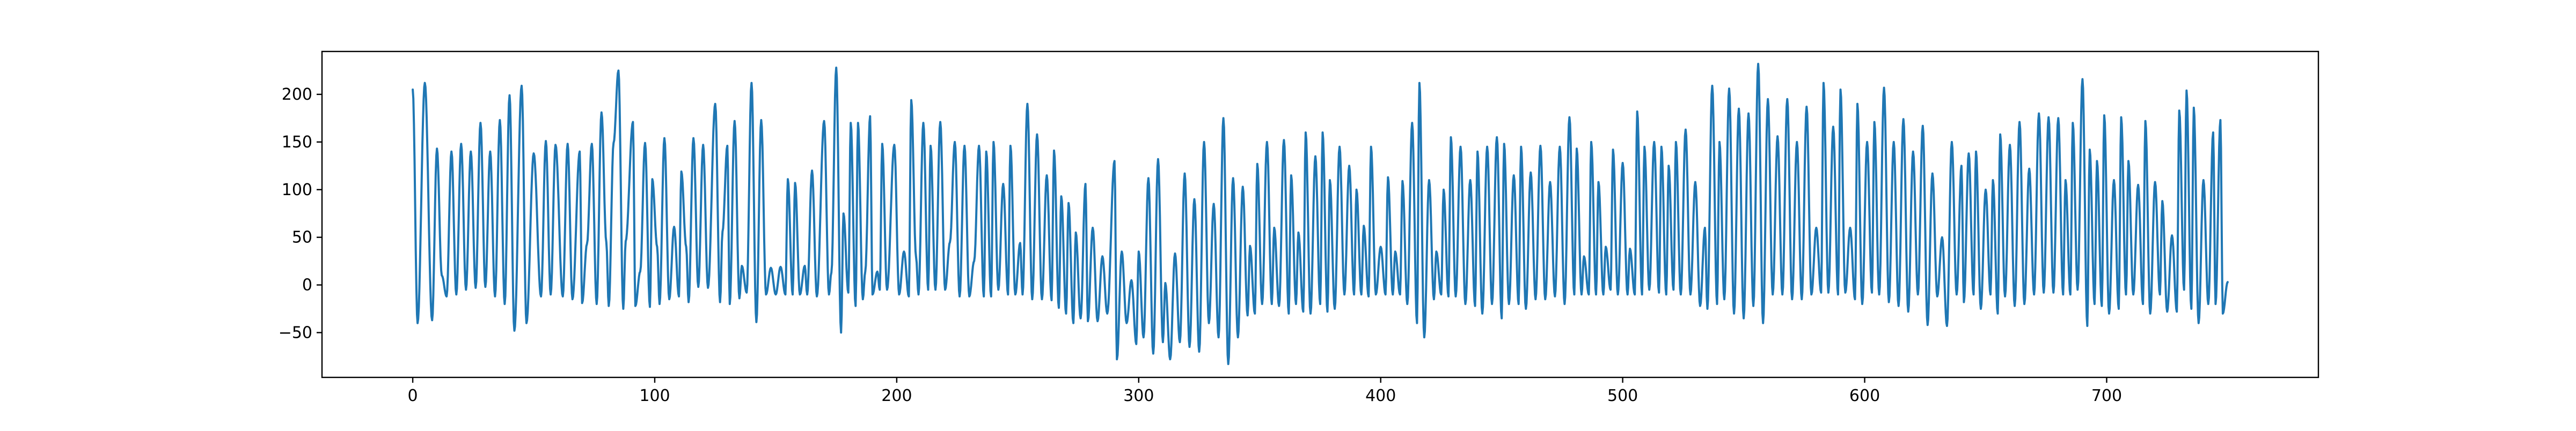 Image resolution: width=2576 pixels, height=431 pixels. What do you see at coordinates (1265, 391) in the screenshot?
I see `x-axis-ticks: 0 100 200 300 400 500 600 700` at bounding box center [1265, 391].